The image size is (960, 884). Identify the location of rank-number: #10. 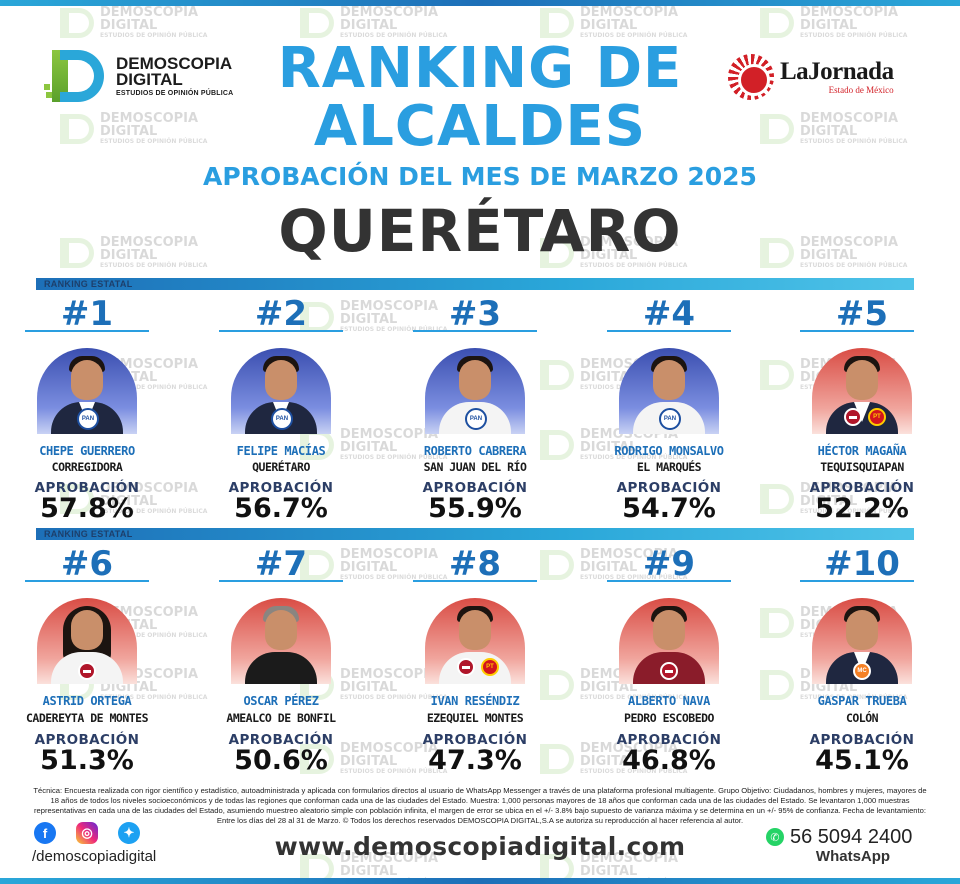
(862, 564).